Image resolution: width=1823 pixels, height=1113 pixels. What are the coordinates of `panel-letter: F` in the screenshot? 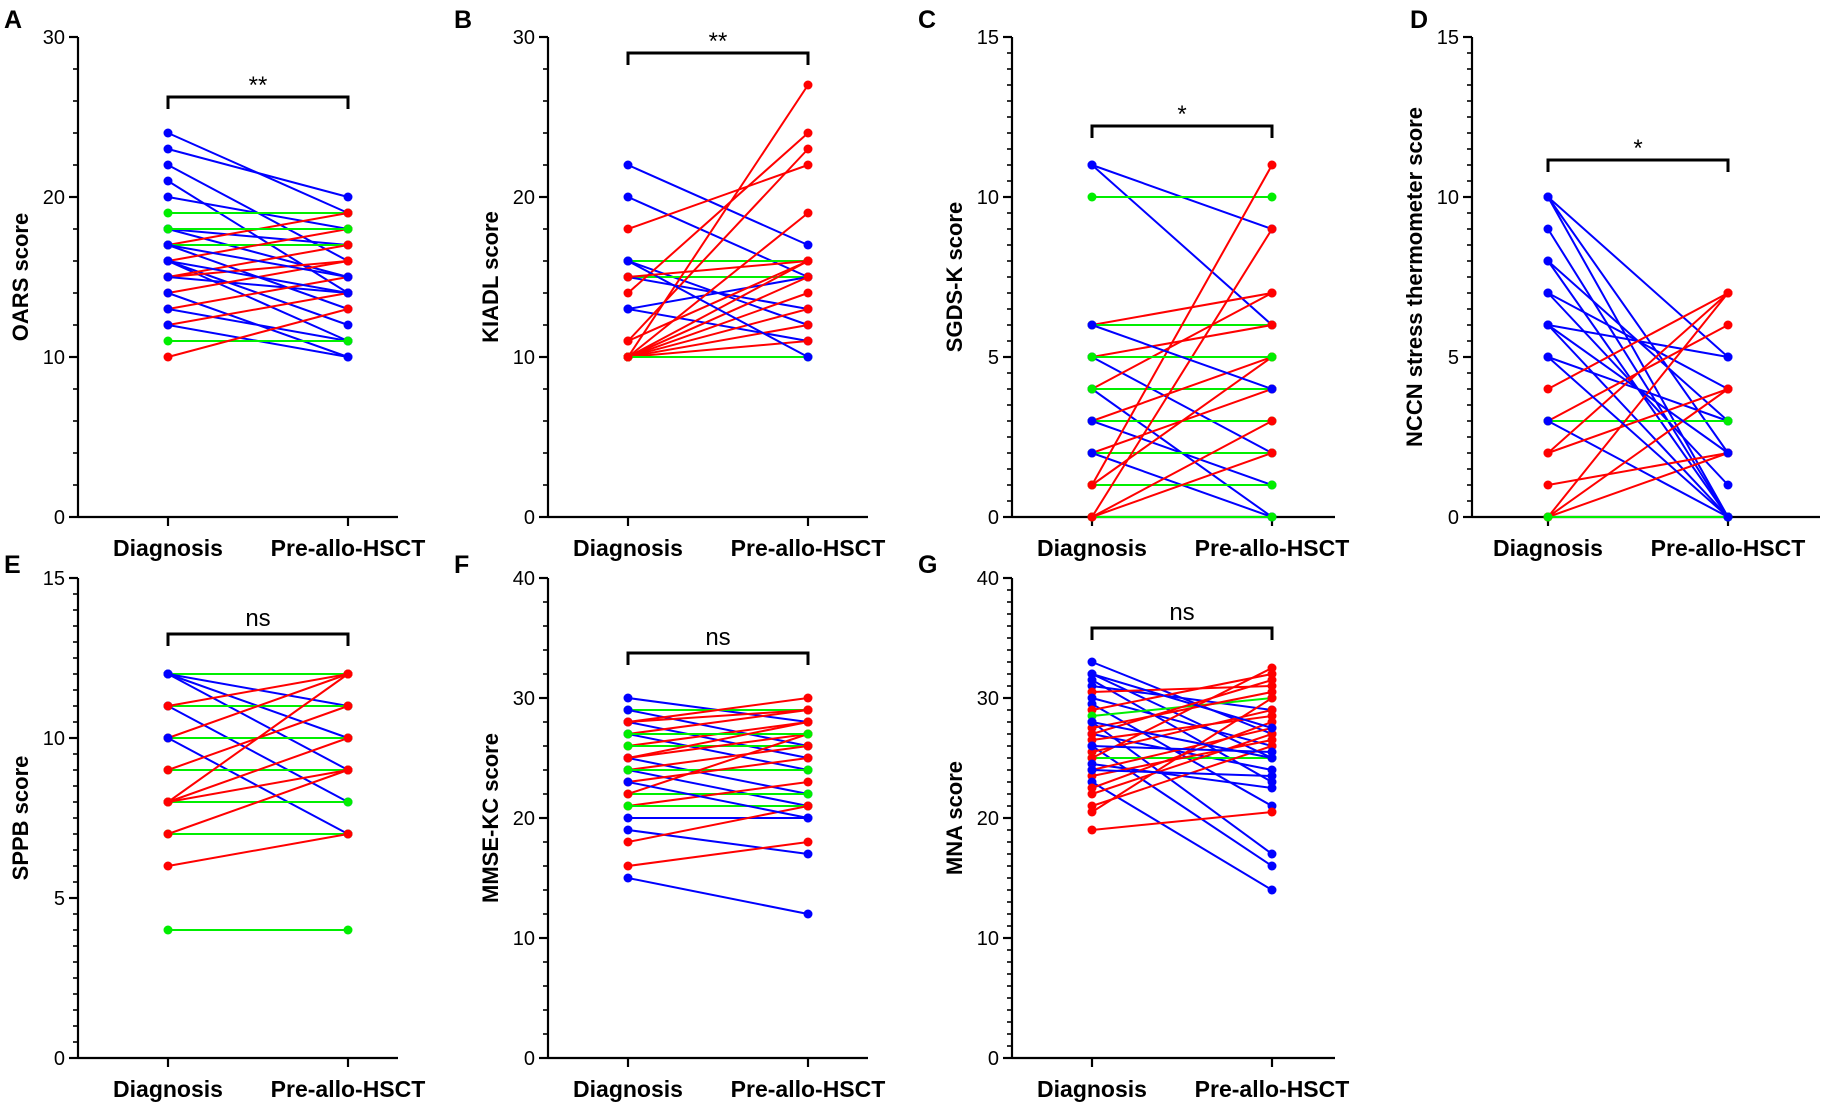 It's located at (461, 565).